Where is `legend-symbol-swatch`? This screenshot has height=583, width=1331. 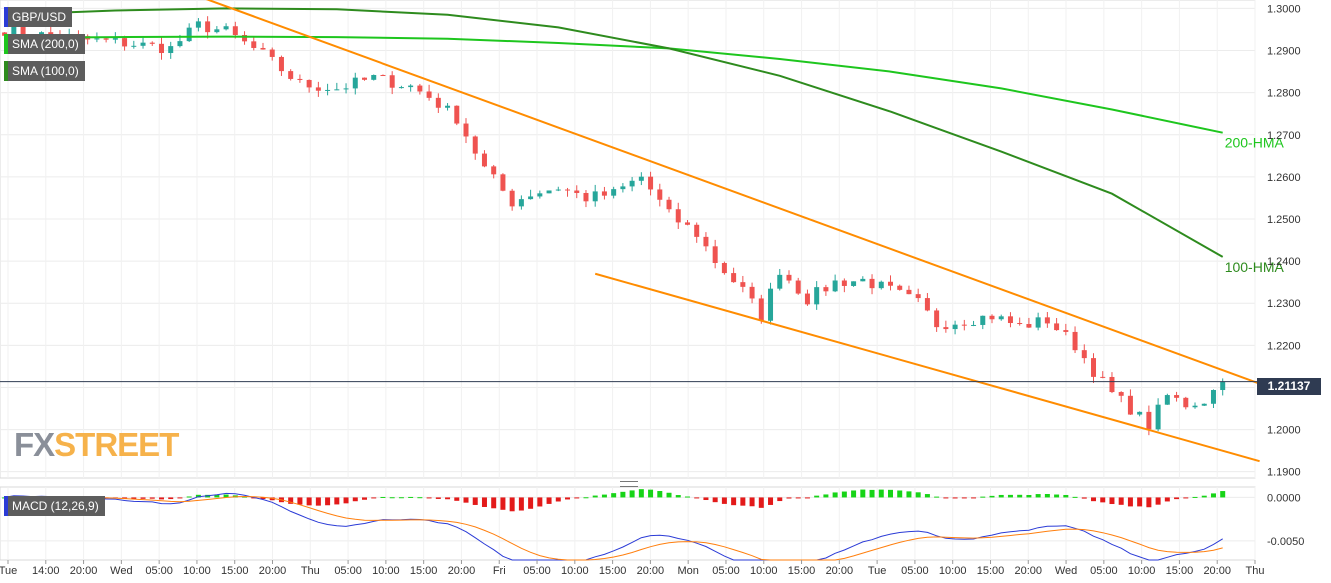
legend-symbol-swatch is located at coordinates (6, 17).